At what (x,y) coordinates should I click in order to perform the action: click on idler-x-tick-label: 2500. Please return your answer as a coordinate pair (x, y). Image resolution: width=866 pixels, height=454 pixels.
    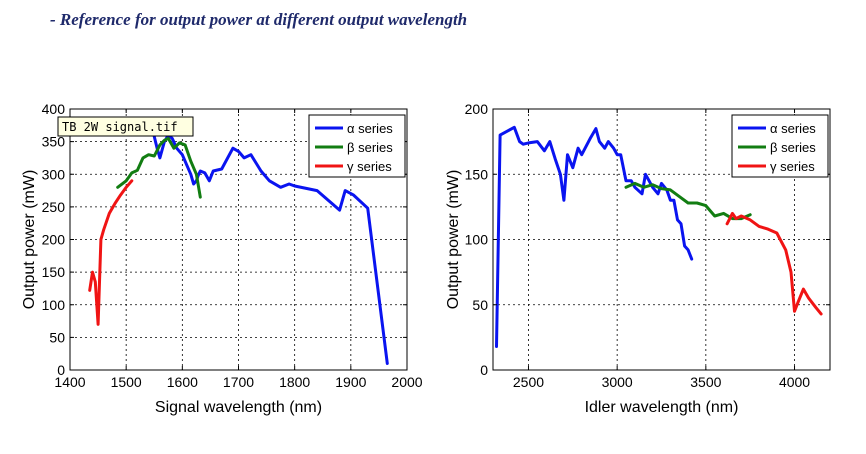
    Looking at the image, I should click on (528, 382).